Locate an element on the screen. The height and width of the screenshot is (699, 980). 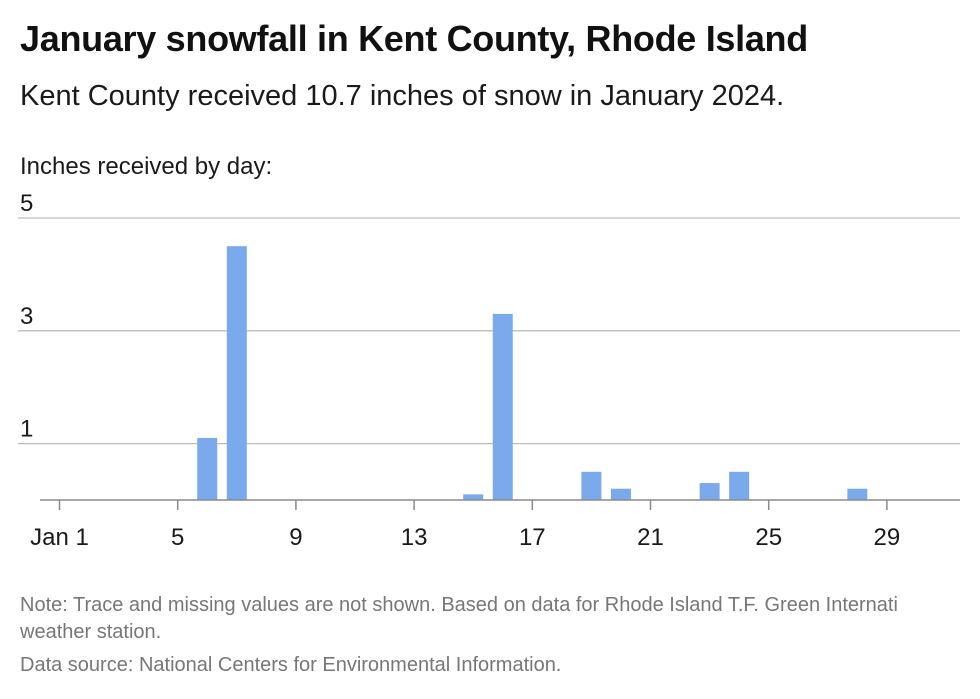
x-tick-label: 29 is located at coordinates (887, 537).